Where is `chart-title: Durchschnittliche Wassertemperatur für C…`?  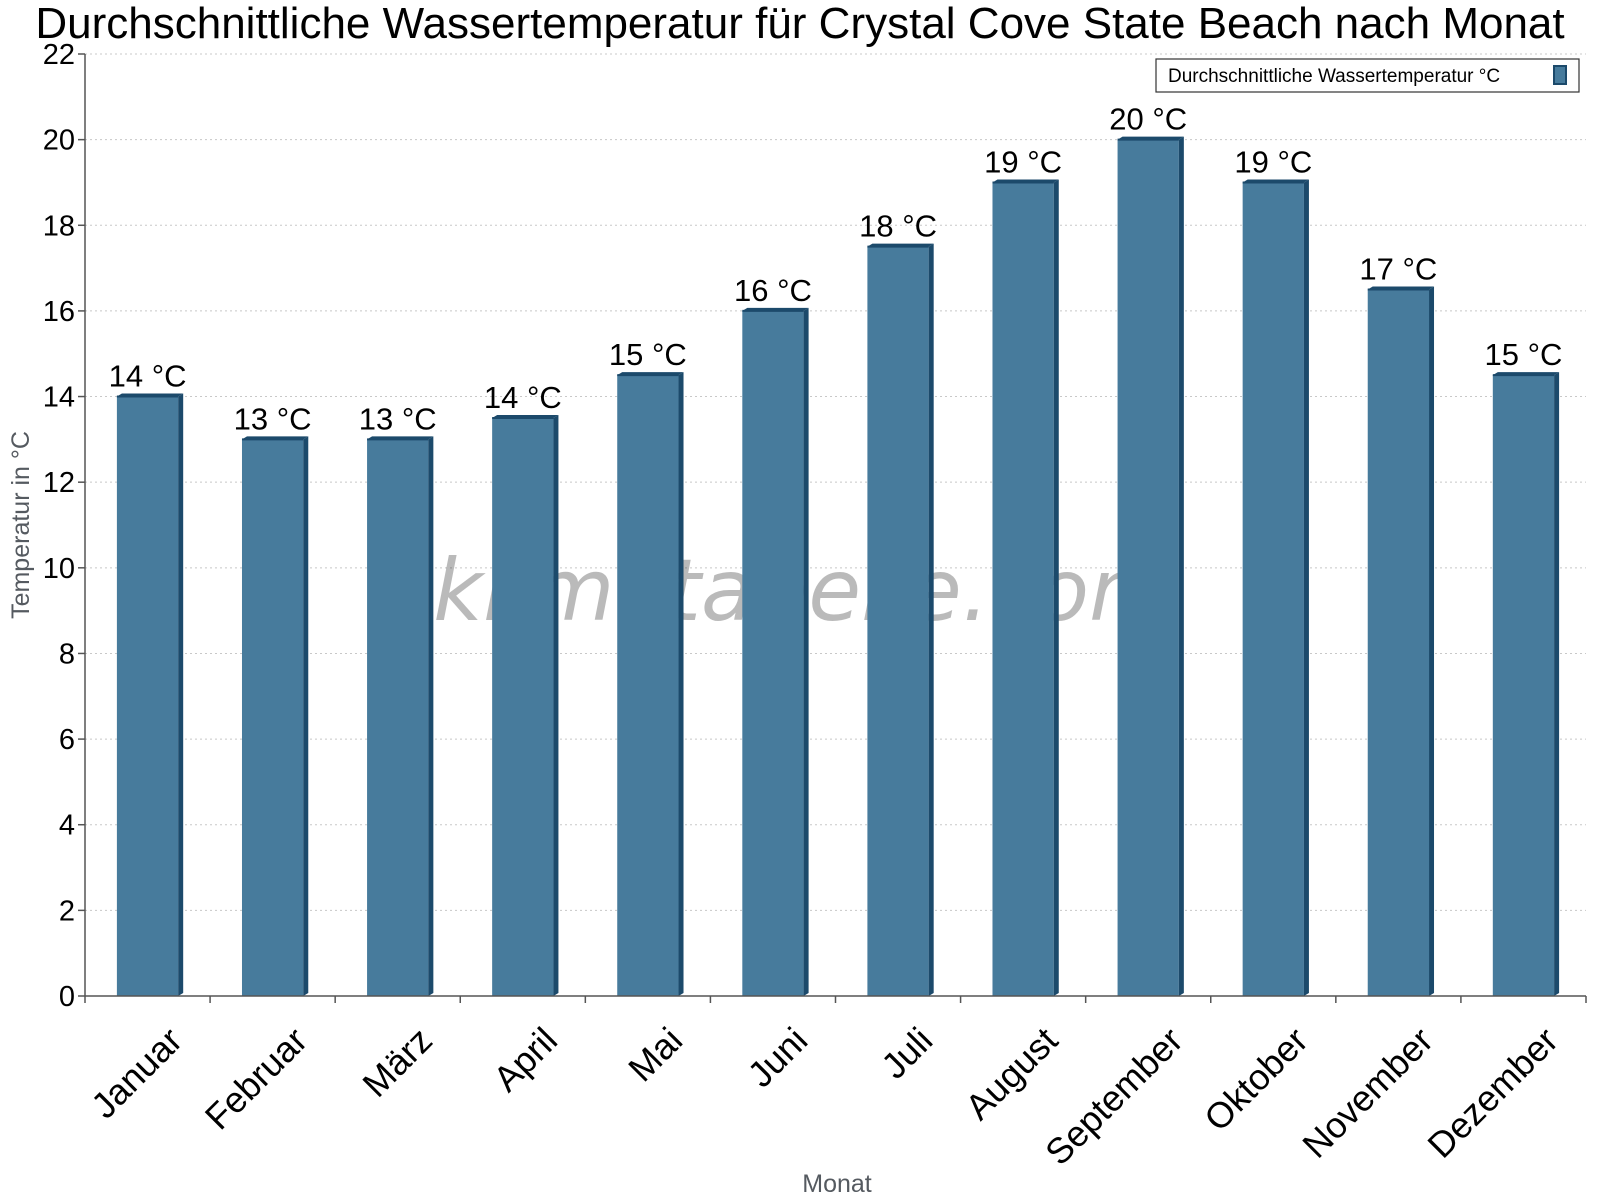
chart-title: Durchschnittliche Wassertemperatur für C… is located at coordinates (799, 24).